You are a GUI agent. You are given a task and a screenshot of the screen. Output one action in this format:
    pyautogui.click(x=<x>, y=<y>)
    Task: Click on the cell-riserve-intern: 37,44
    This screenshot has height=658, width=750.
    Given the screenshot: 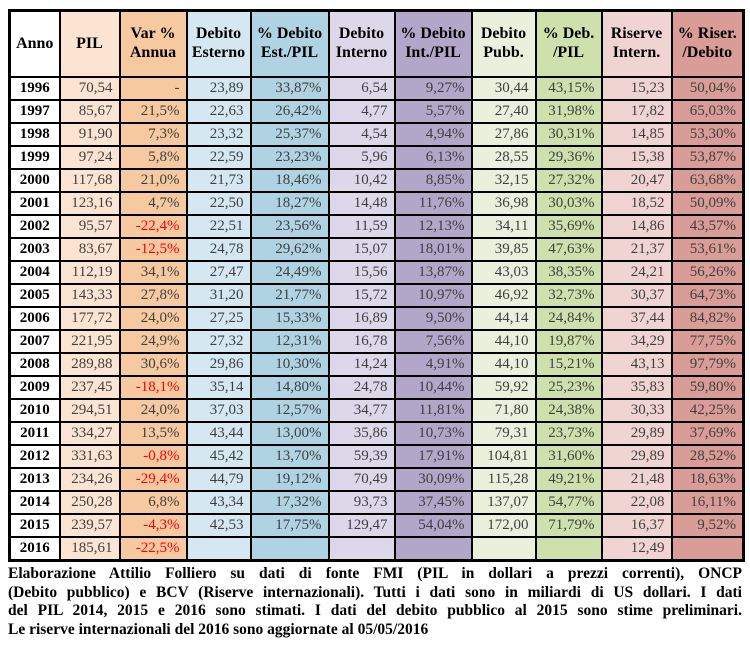 What is the action you would take?
    pyautogui.click(x=636, y=318)
    